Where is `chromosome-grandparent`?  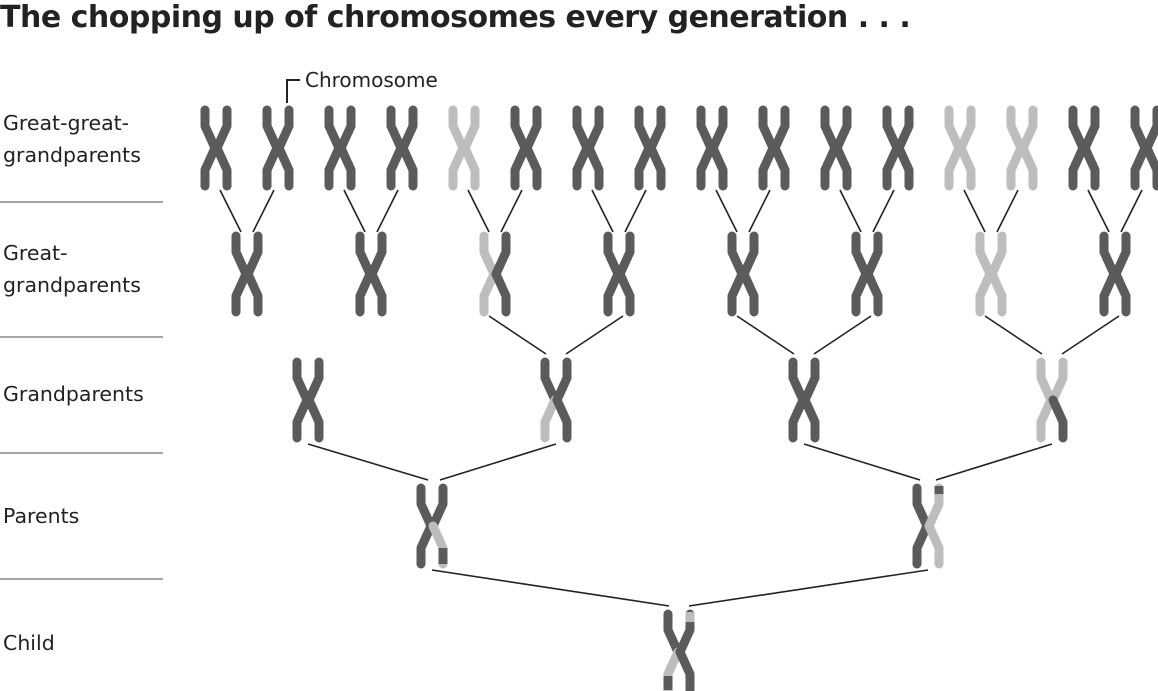 chromosome-grandparent is located at coordinates (804, 400).